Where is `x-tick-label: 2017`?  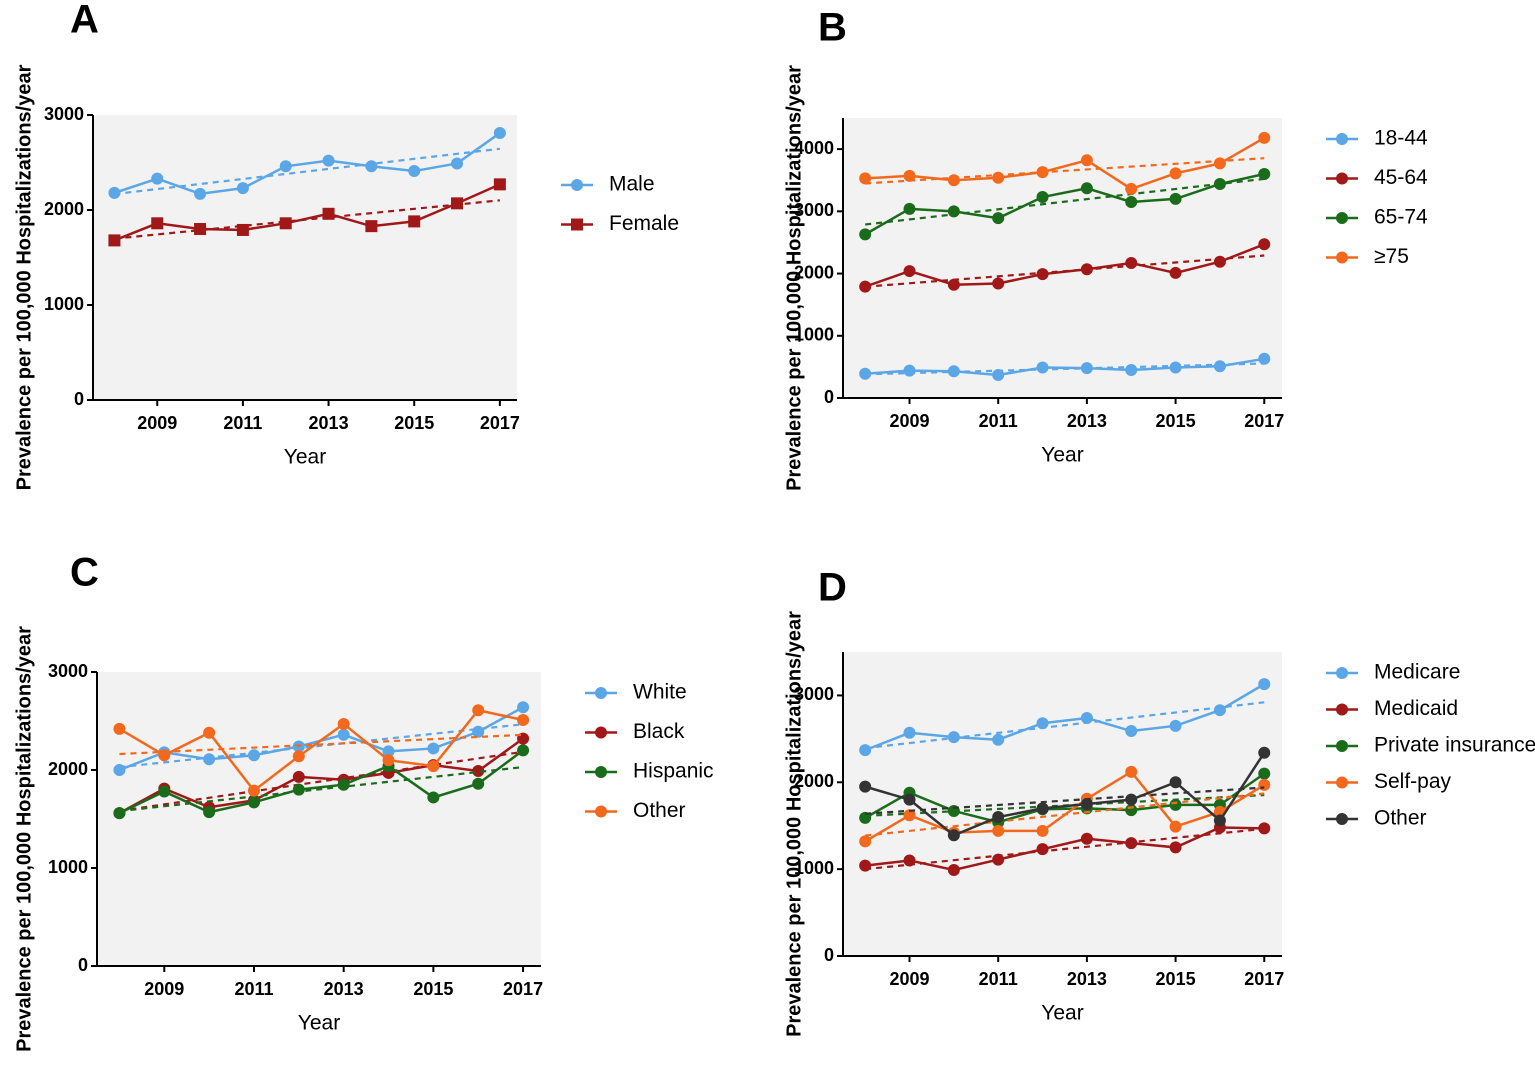 x-tick-label: 2017 is located at coordinates (1264, 421).